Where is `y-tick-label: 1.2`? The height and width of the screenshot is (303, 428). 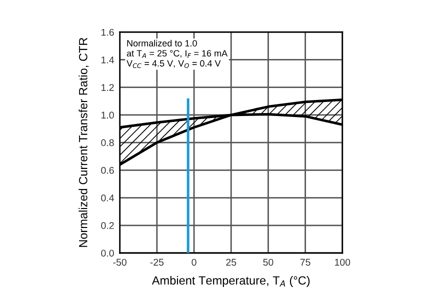
y-tick-label: 1.2 is located at coordinates (108, 87).